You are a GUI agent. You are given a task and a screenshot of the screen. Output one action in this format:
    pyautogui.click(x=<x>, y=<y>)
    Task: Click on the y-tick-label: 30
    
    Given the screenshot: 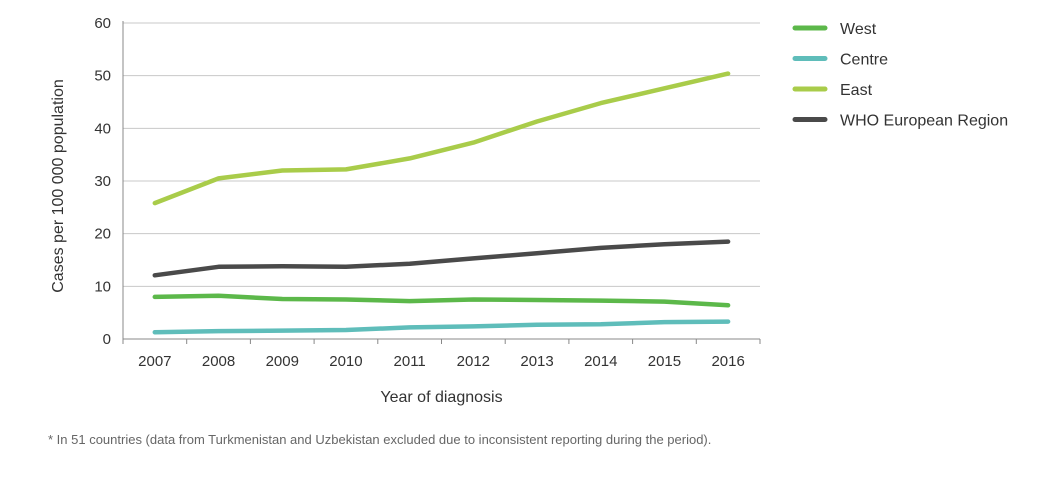 What is the action you would take?
    pyautogui.click(x=102, y=181)
    